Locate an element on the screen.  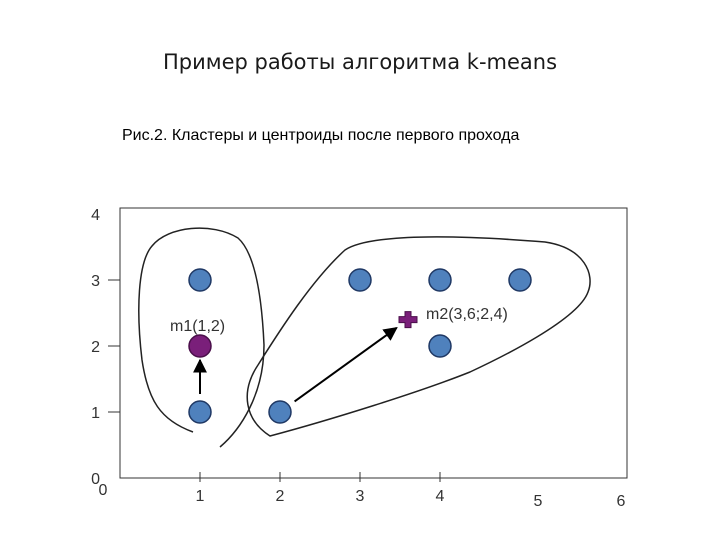
centroid-label: m1(1,2) is located at coordinates (197, 326).